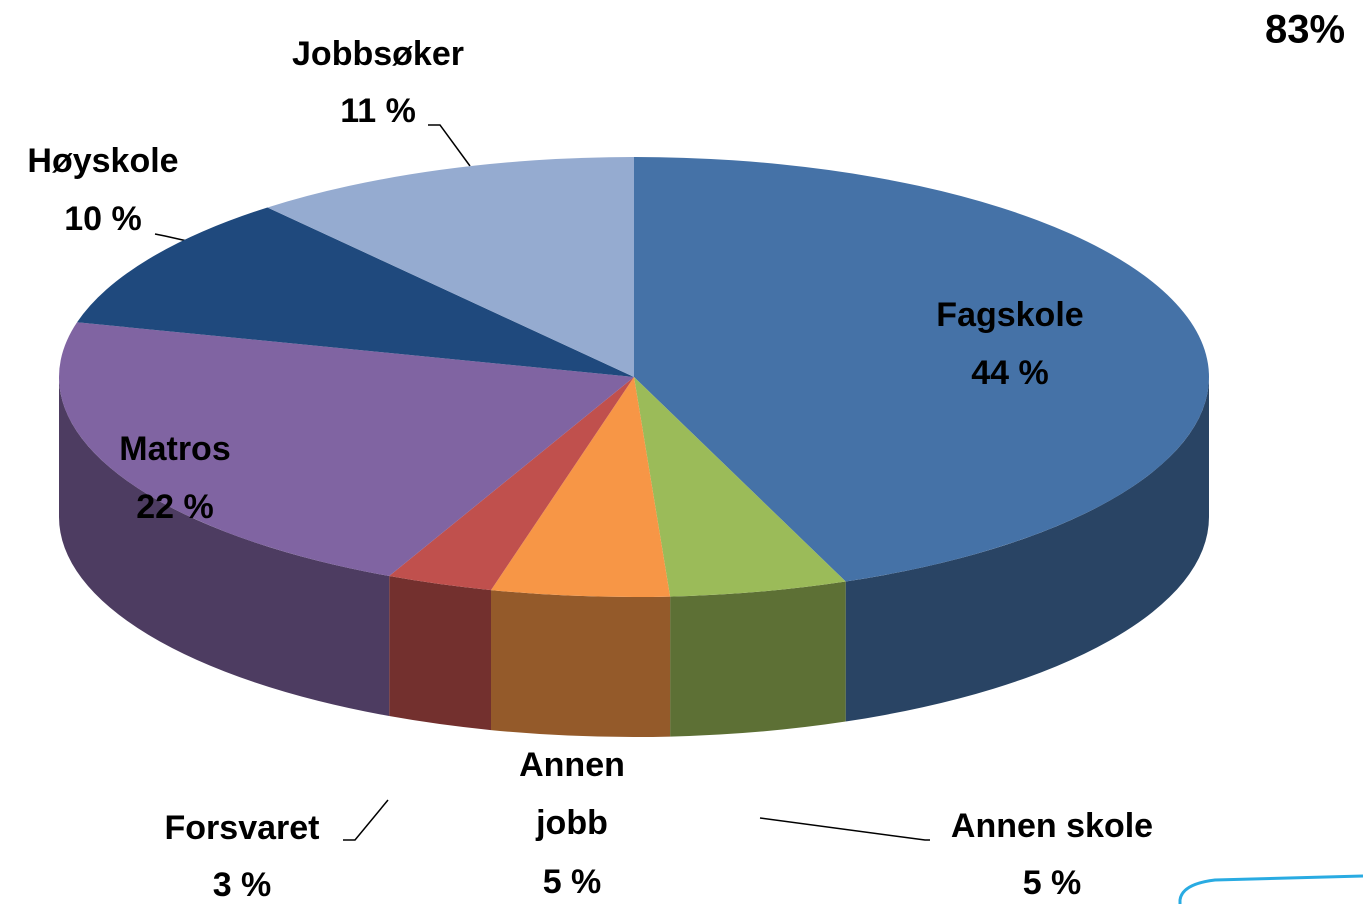  I want to click on slice-label: Høyskole, so click(102, 161).